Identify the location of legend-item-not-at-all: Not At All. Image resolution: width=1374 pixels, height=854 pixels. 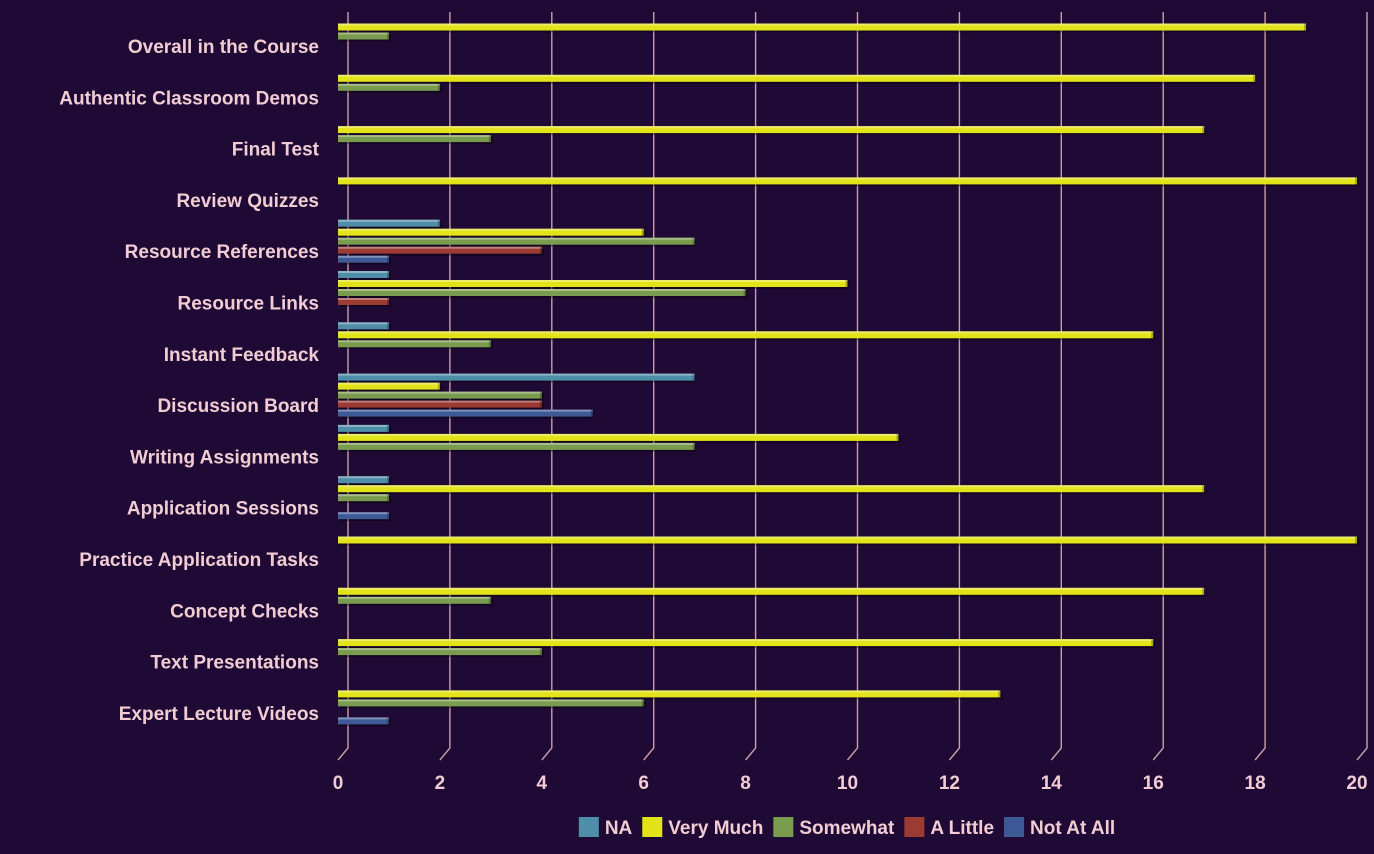
(1059, 828).